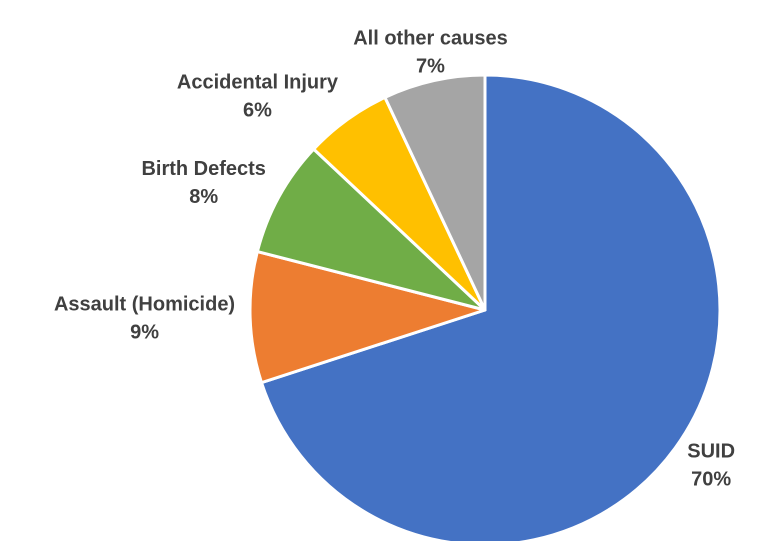 The height and width of the screenshot is (541, 757). Describe the element at coordinates (258, 83) in the screenshot. I see `slice-label: Accidental Injury` at that location.